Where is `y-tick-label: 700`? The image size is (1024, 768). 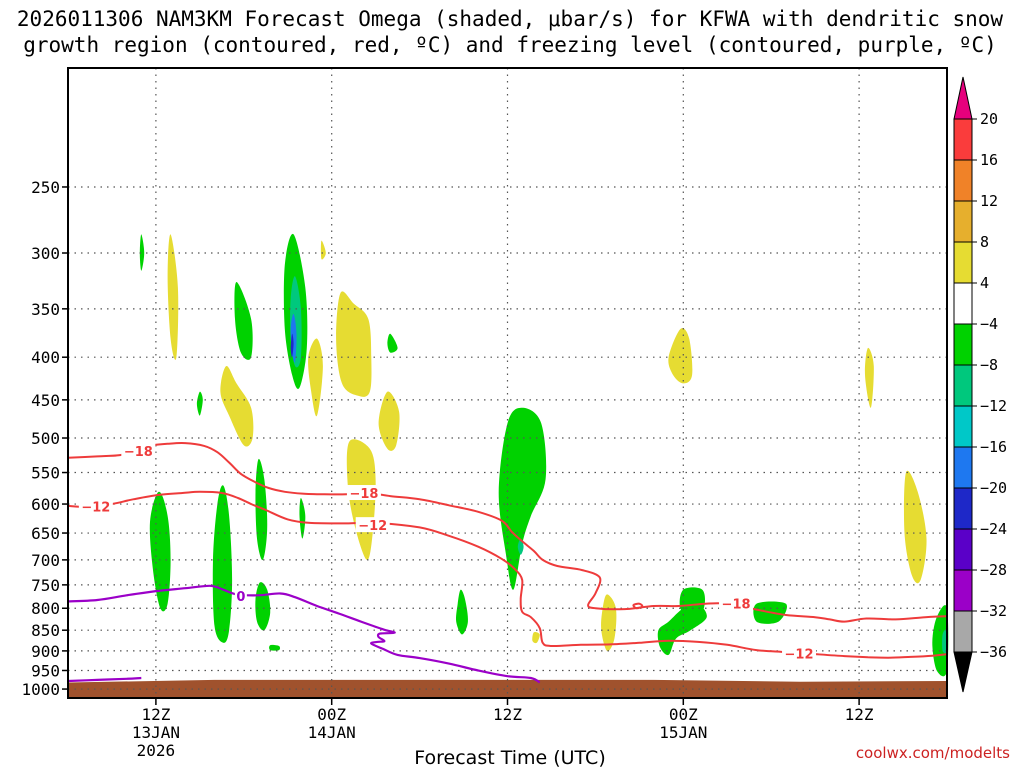 y-tick-label: 700 is located at coordinates (45, 560).